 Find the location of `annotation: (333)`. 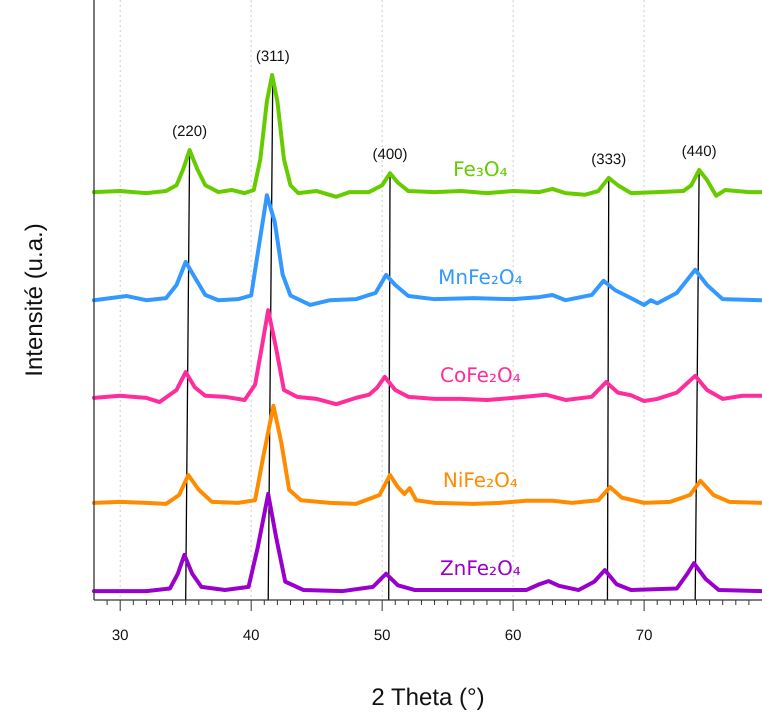

annotation: (333) is located at coordinates (608, 159).